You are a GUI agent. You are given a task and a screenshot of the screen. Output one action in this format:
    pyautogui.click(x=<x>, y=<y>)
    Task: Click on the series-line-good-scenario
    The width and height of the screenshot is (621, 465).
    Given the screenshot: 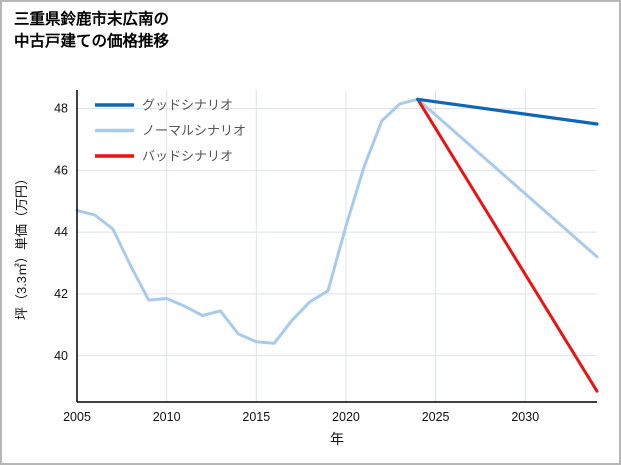 What is the action you would take?
    pyautogui.click(x=507, y=111)
    